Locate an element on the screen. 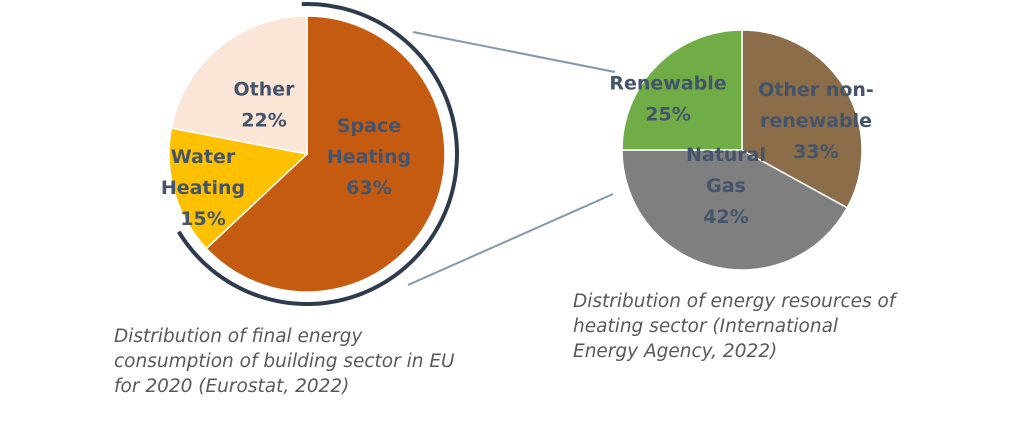 This screenshot has width=1024, height=432. pie-slice-renewable is located at coordinates (682, 90).